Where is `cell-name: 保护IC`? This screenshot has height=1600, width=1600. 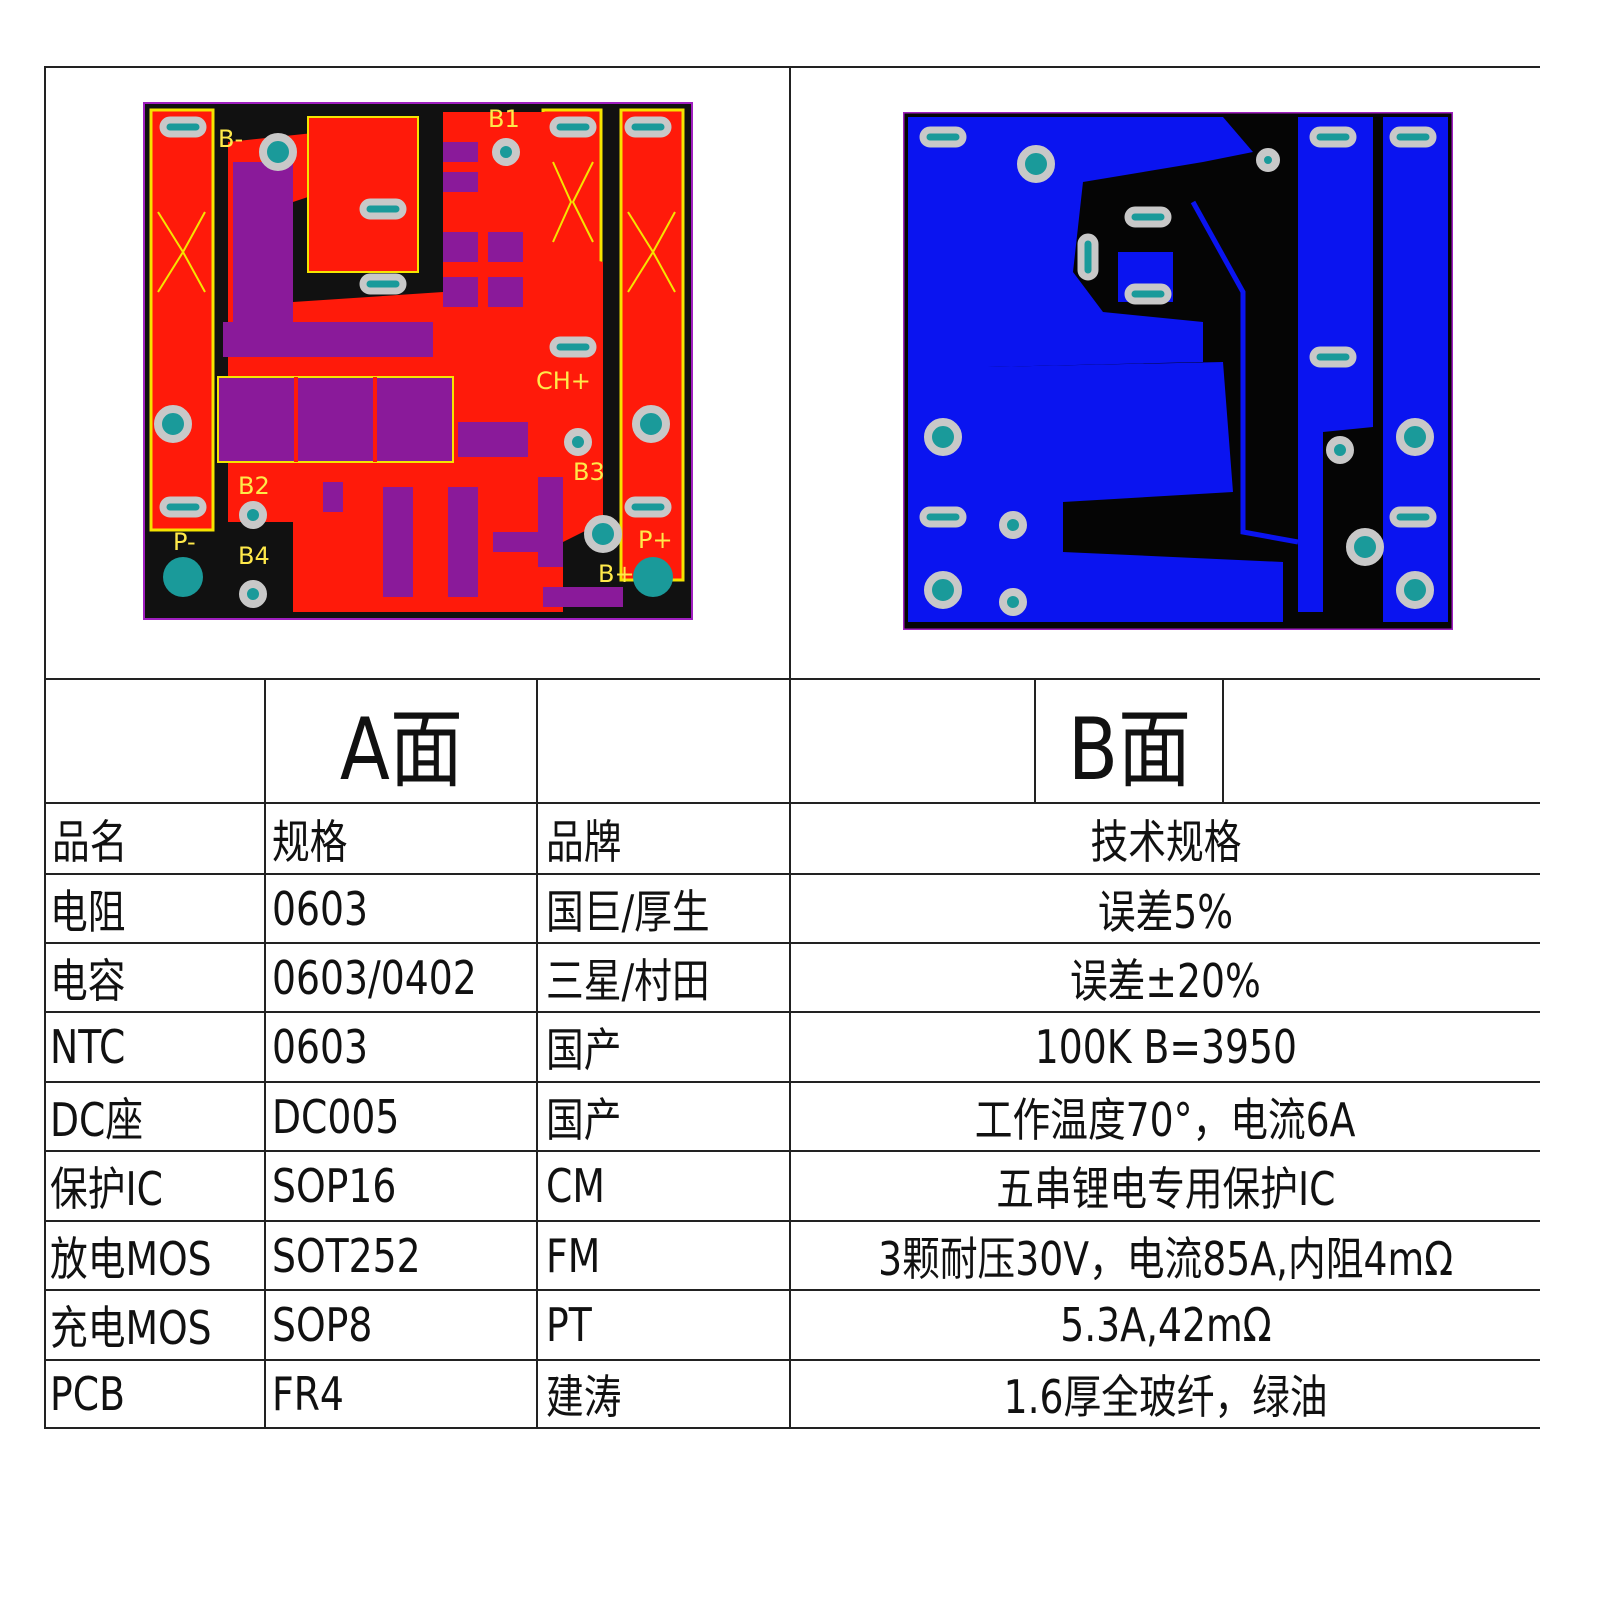
cell-name: 保护IC is located at coordinates (156, 1186).